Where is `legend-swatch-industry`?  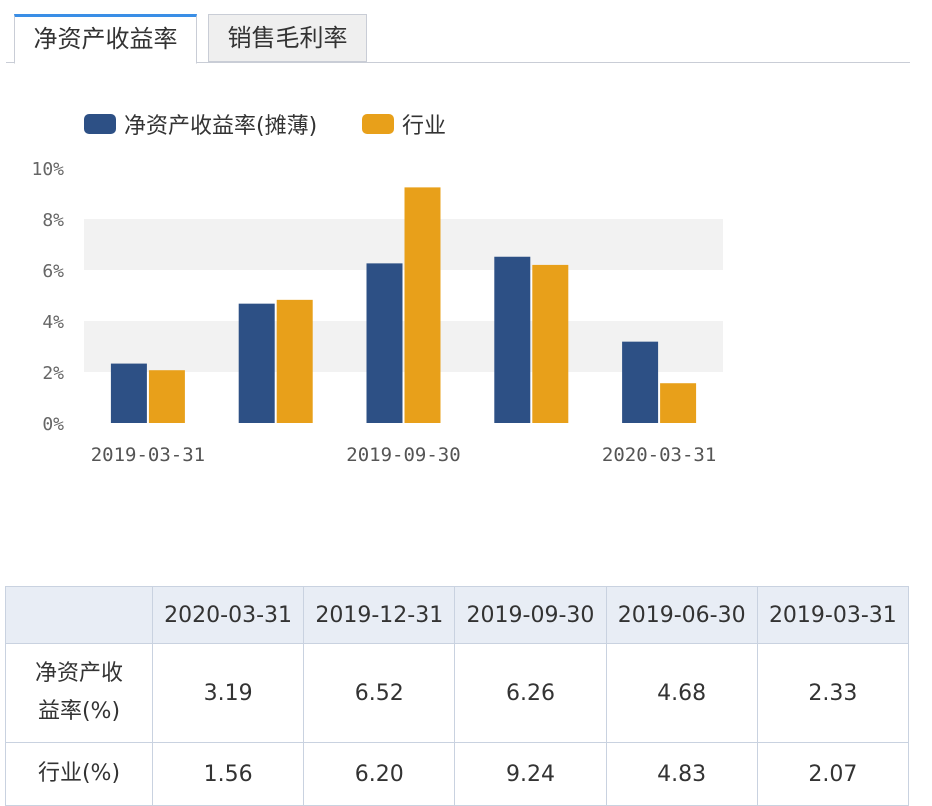
legend-swatch-industry is located at coordinates (378, 124).